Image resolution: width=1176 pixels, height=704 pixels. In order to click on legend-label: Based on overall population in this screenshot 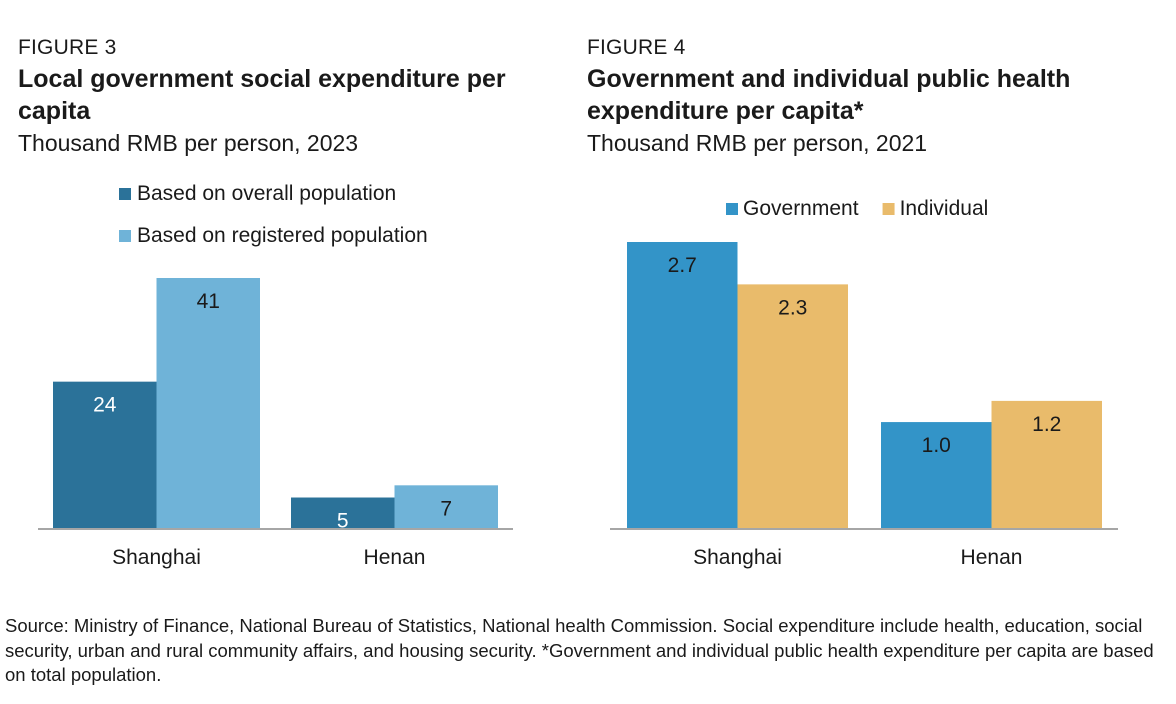, I will do `click(266, 193)`.